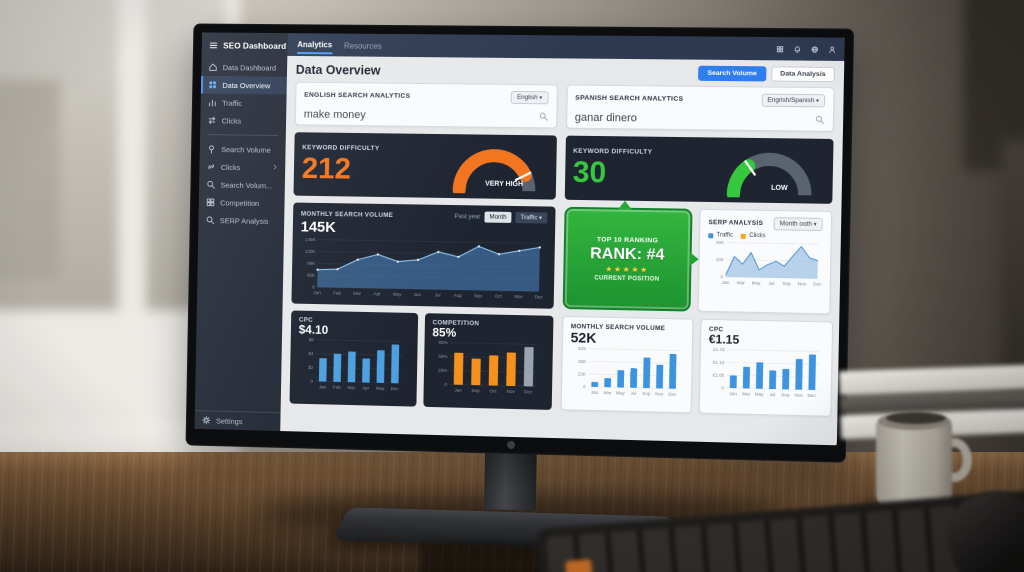  I want to click on svg-text: VERY HIGH, so click(504, 185).